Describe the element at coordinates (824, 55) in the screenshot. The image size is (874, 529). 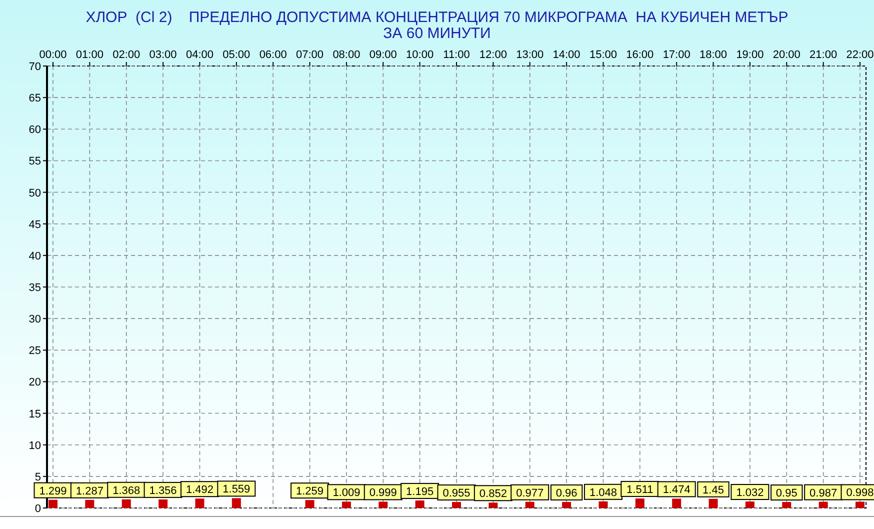
I see `x-tick-label: 21:00` at that location.